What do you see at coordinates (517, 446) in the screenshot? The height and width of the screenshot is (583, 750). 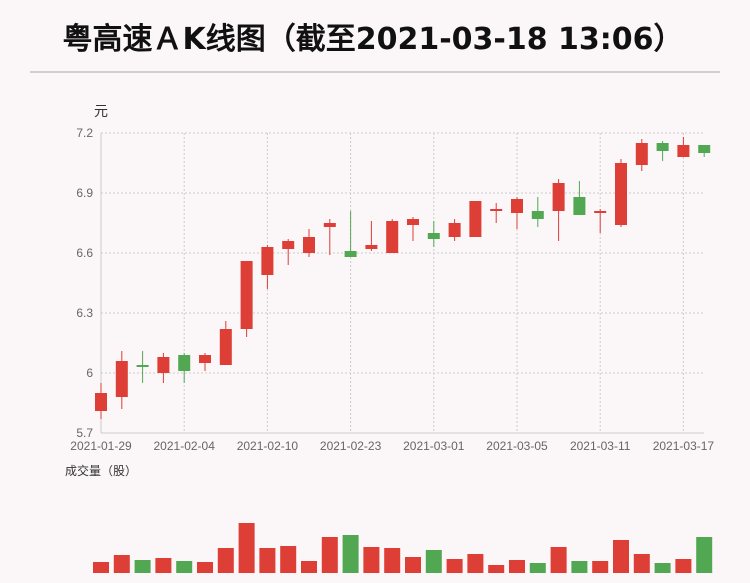 I see `x-tick-label: 2021-03-05` at bounding box center [517, 446].